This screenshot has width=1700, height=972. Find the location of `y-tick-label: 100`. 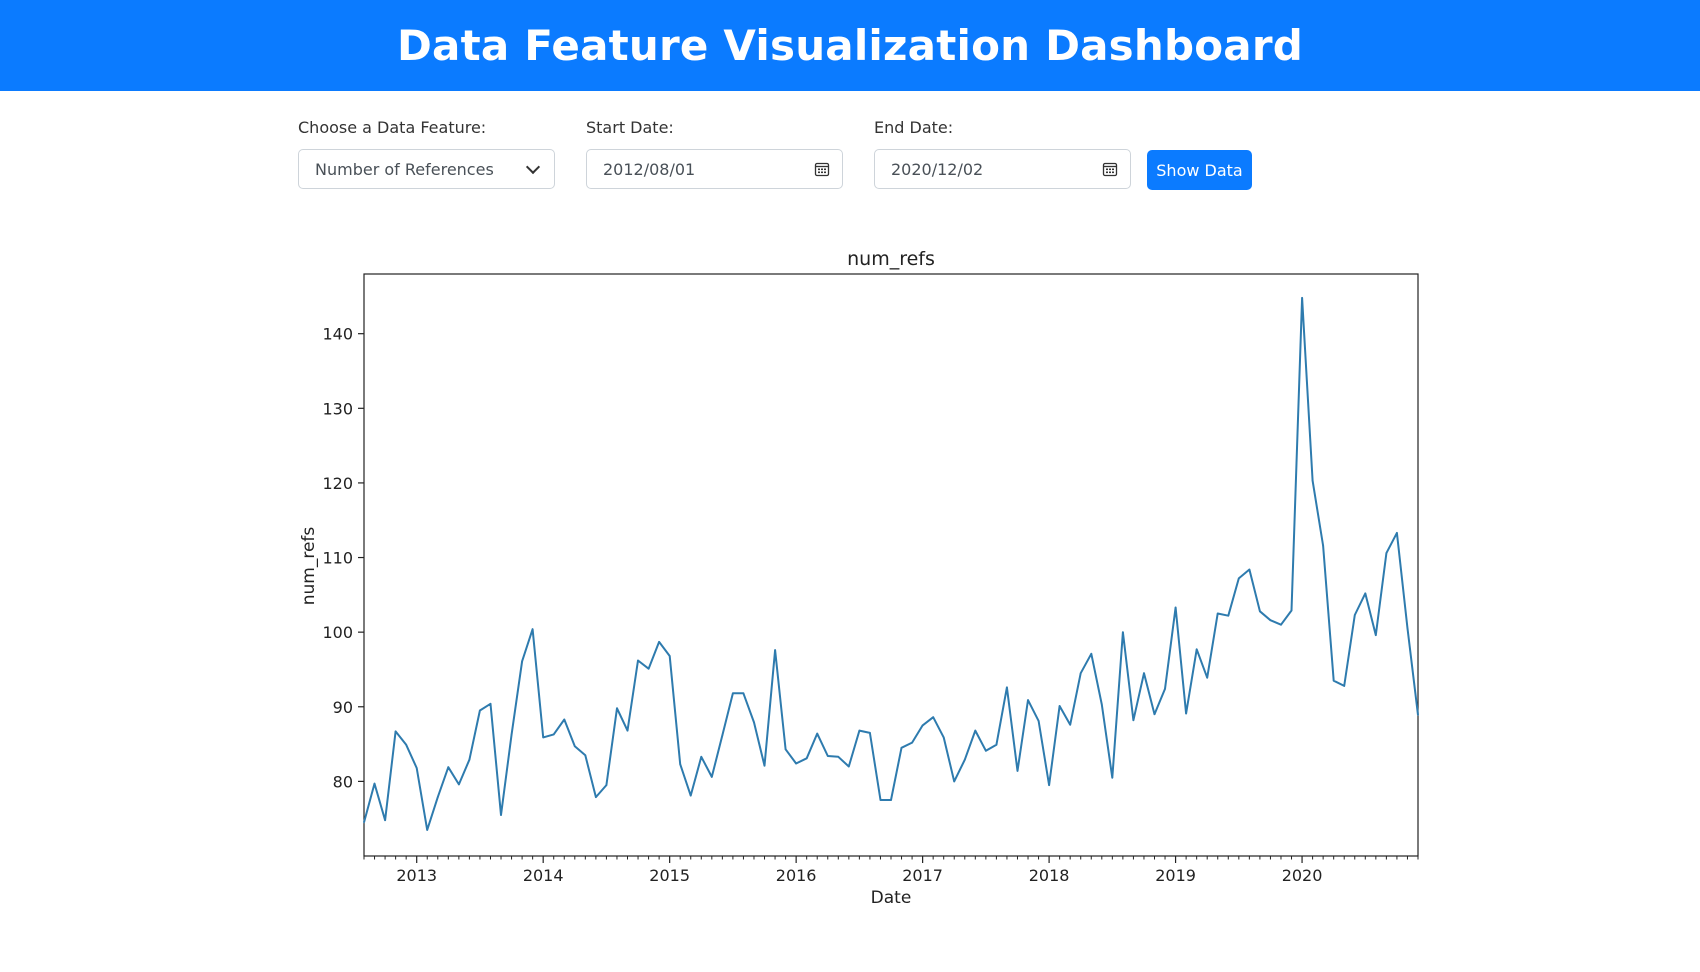

y-tick-label: 100 is located at coordinates (337, 632).